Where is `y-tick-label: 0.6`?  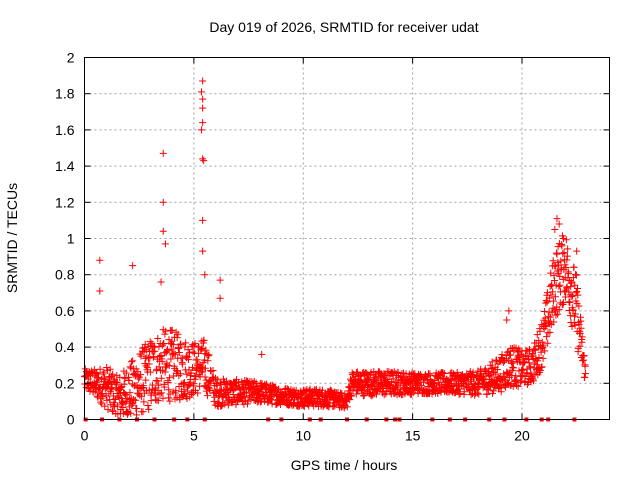 y-tick-label: 0.6 is located at coordinates (65, 311).